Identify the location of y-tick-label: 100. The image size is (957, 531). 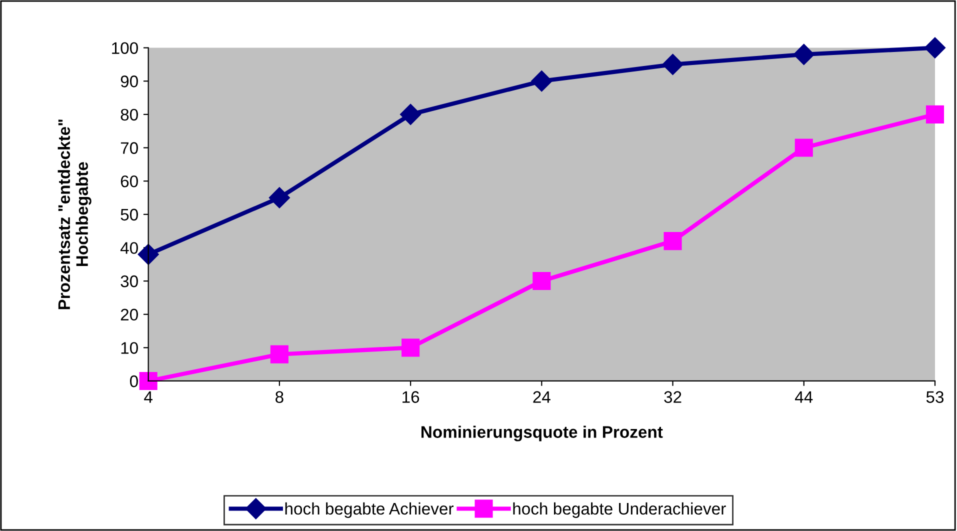
(125, 48).